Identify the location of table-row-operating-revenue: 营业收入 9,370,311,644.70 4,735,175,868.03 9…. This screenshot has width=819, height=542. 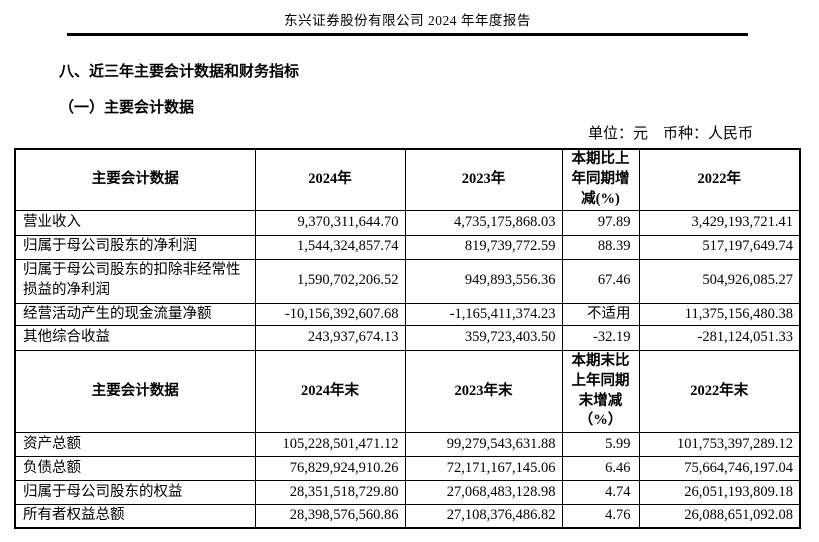
(407, 222).